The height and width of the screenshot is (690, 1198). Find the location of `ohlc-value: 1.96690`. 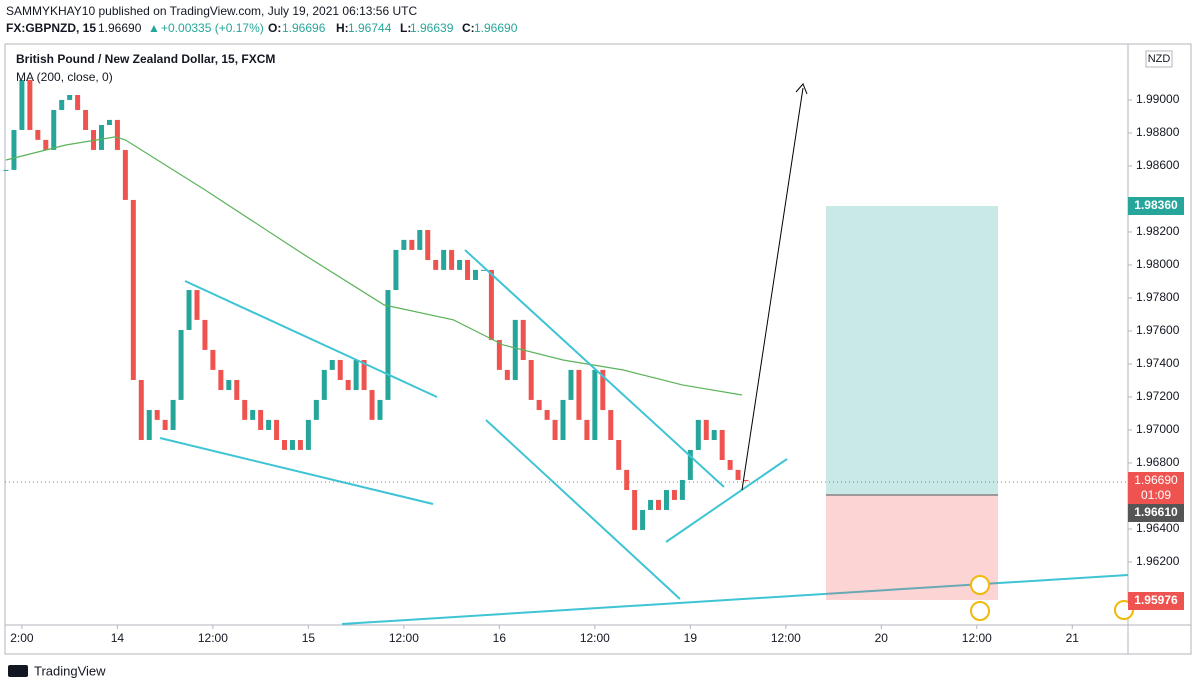

ohlc-value: 1.96690 is located at coordinates (496, 28).